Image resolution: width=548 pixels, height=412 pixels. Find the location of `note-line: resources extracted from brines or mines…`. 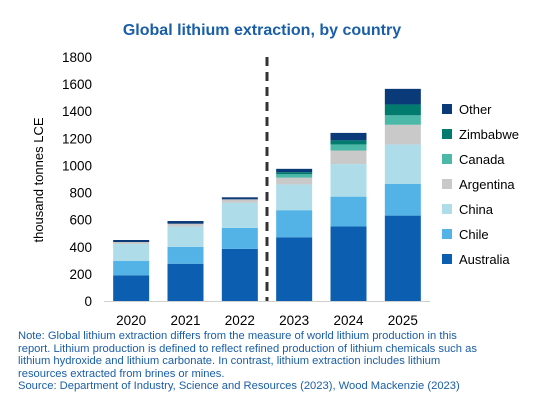

note-line: resources extracted from brines or mines… is located at coordinates (121, 373).